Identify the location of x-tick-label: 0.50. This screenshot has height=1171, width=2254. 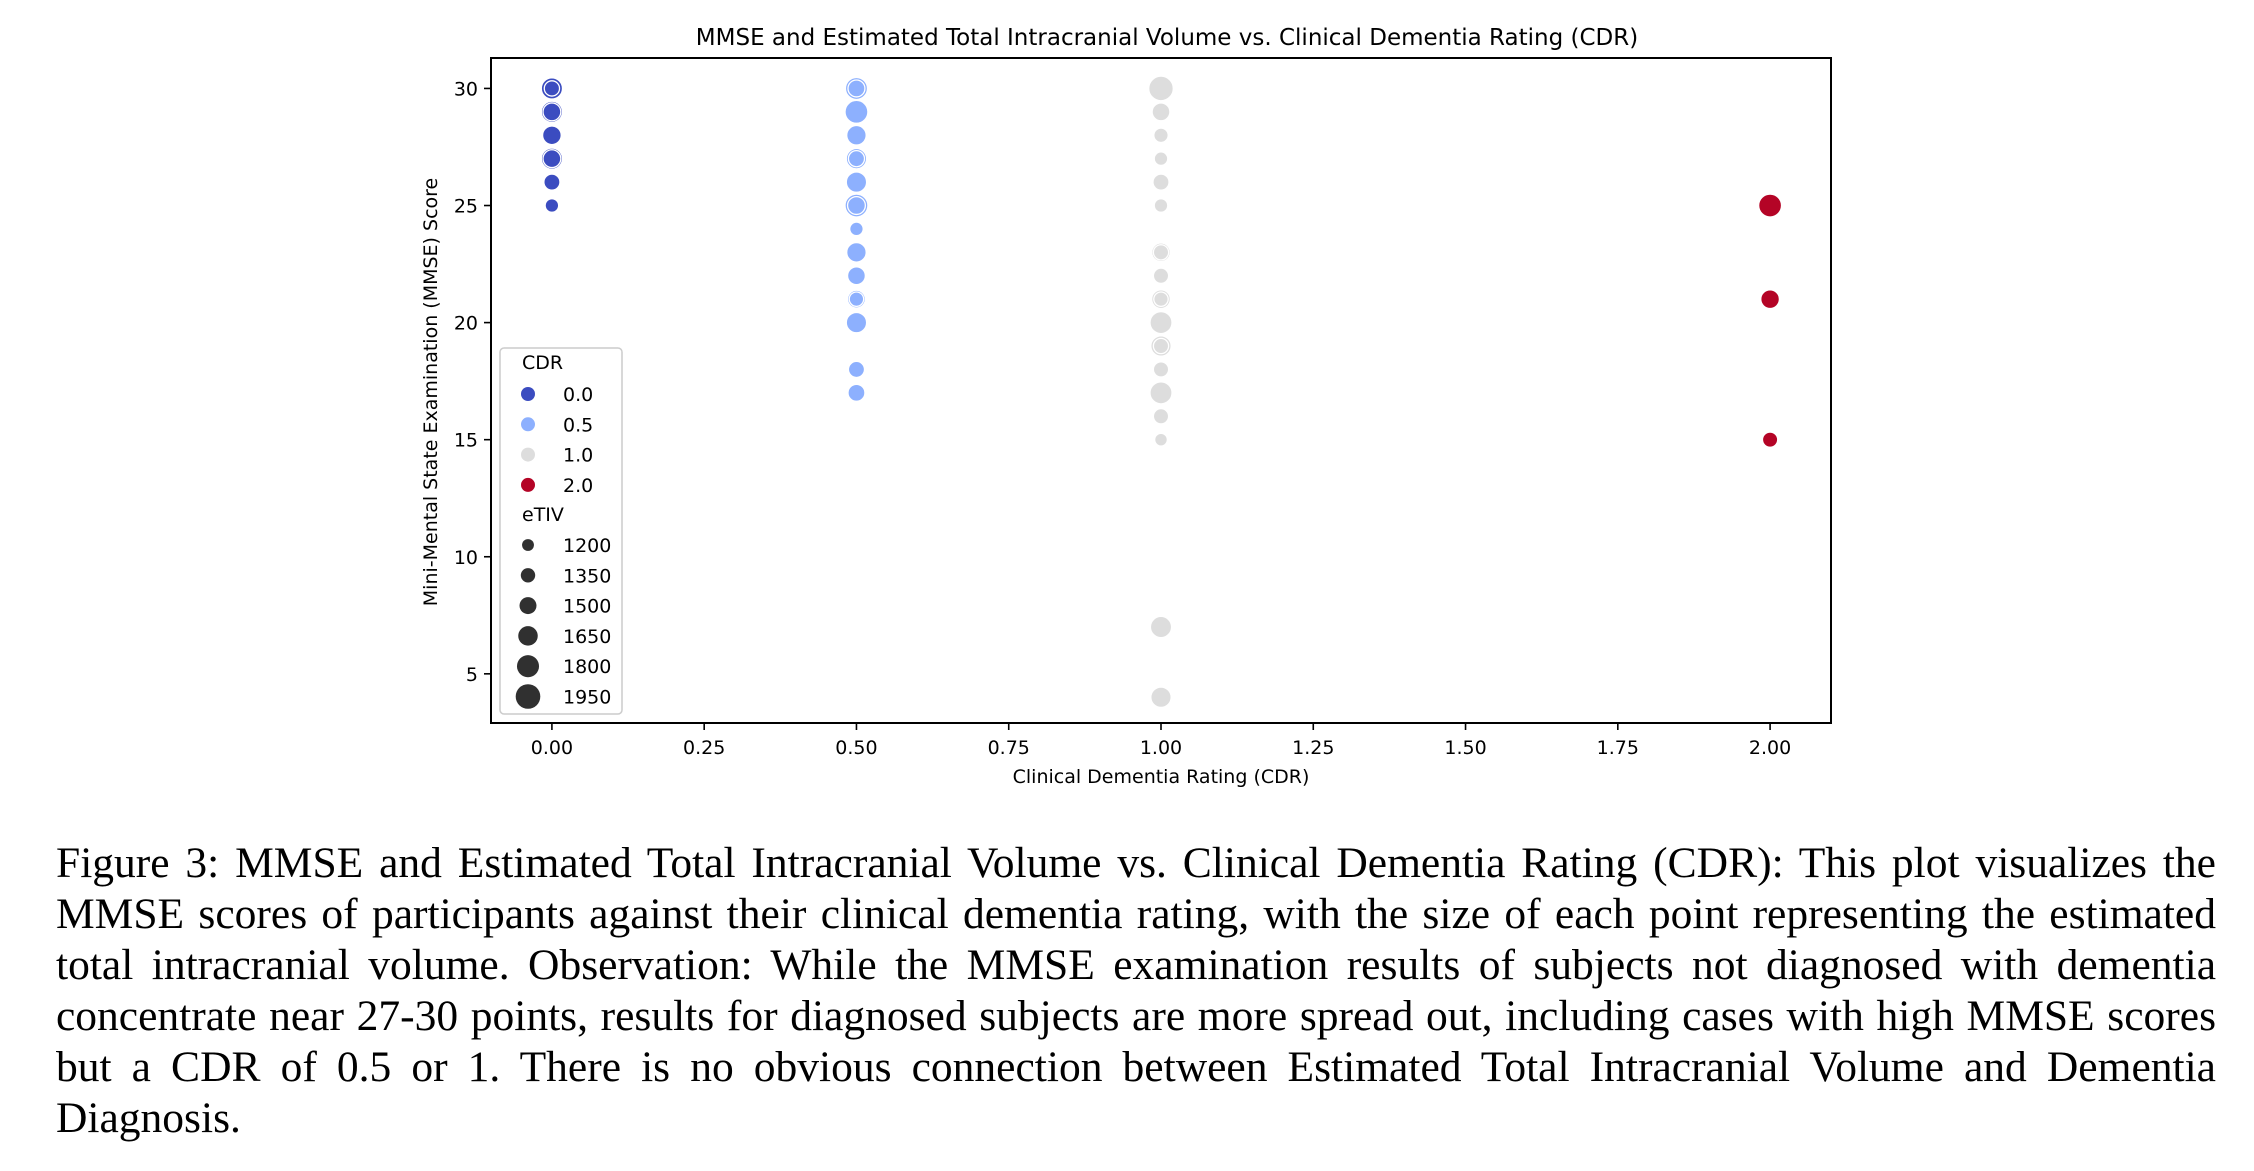
(856, 748).